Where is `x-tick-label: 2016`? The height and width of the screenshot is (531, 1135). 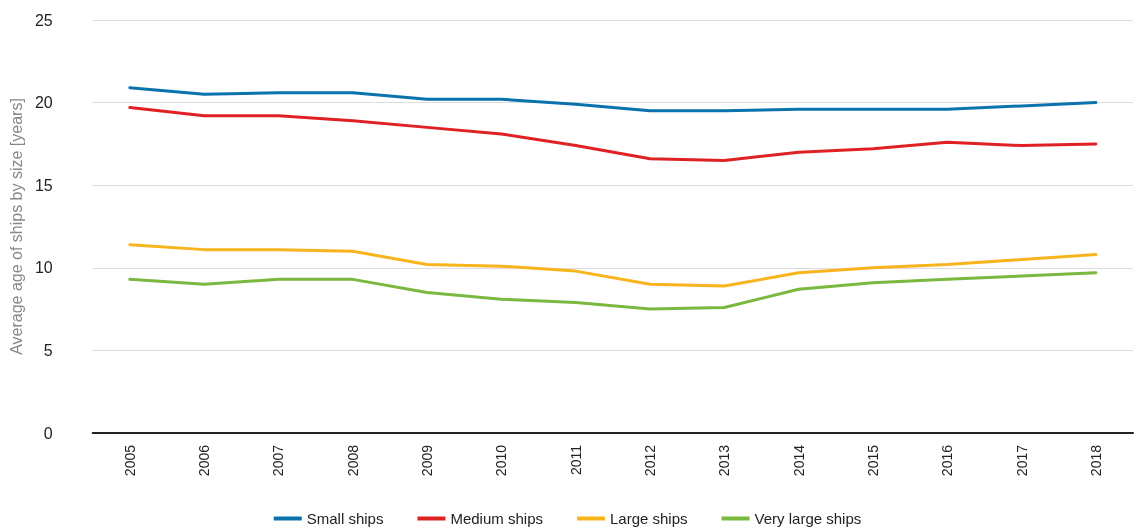 x-tick-label: 2016 is located at coordinates (947, 460).